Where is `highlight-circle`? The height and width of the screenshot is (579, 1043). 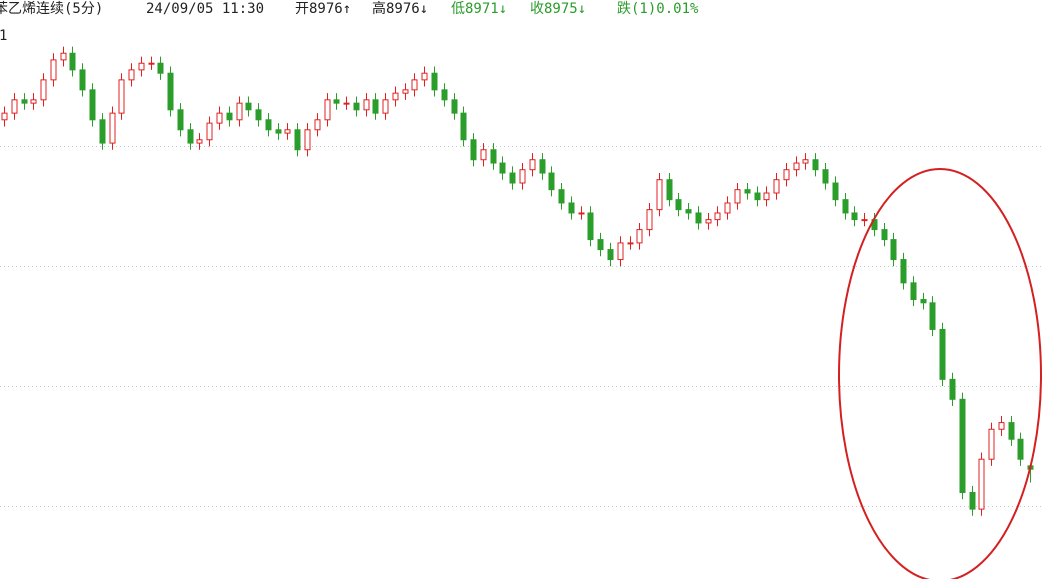 highlight-circle is located at coordinates (940, 373).